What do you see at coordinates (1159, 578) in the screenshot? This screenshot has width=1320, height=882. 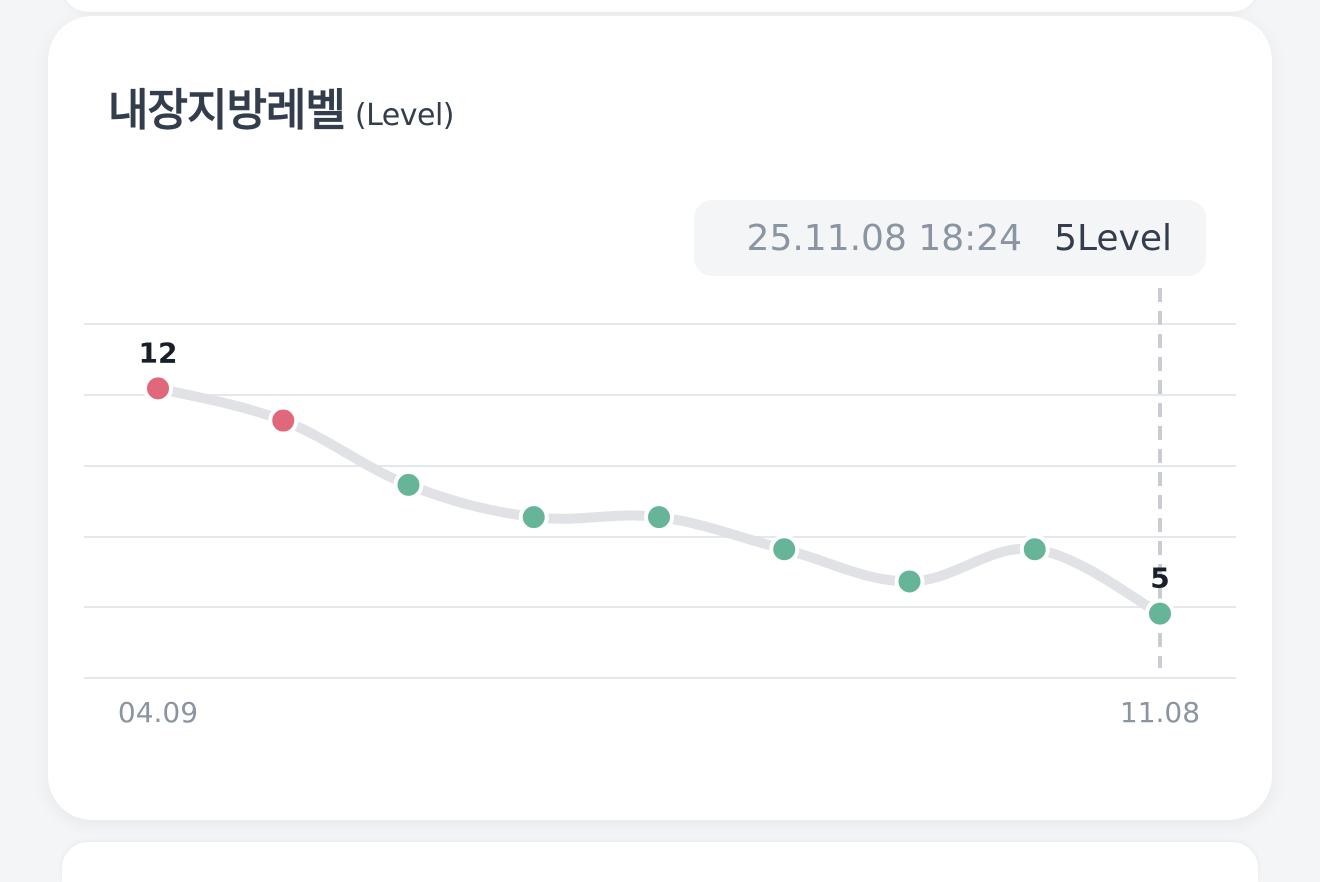 I see `data-label: 5` at bounding box center [1159, 578].